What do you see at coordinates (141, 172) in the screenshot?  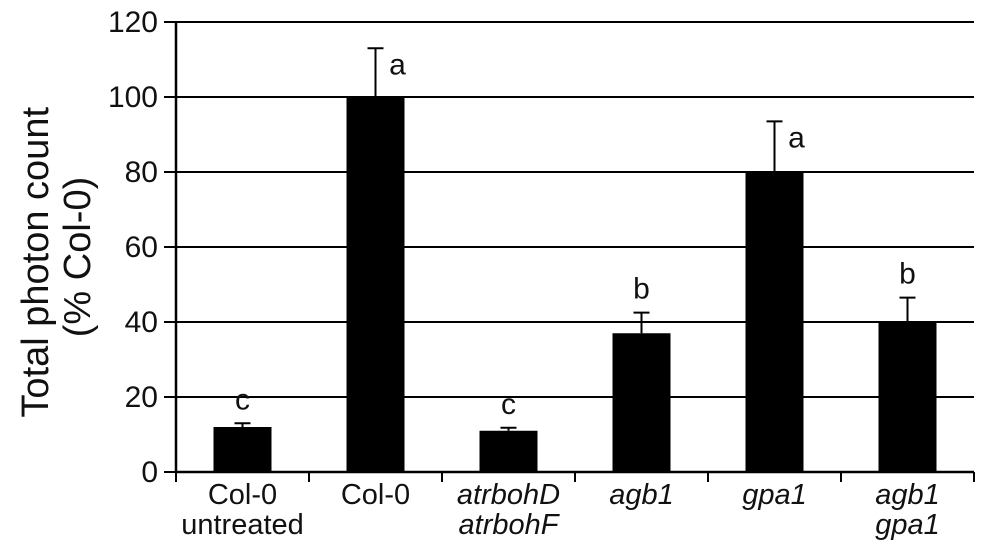 I see `y-tick-label: 80` at bounding box center [141, 172].